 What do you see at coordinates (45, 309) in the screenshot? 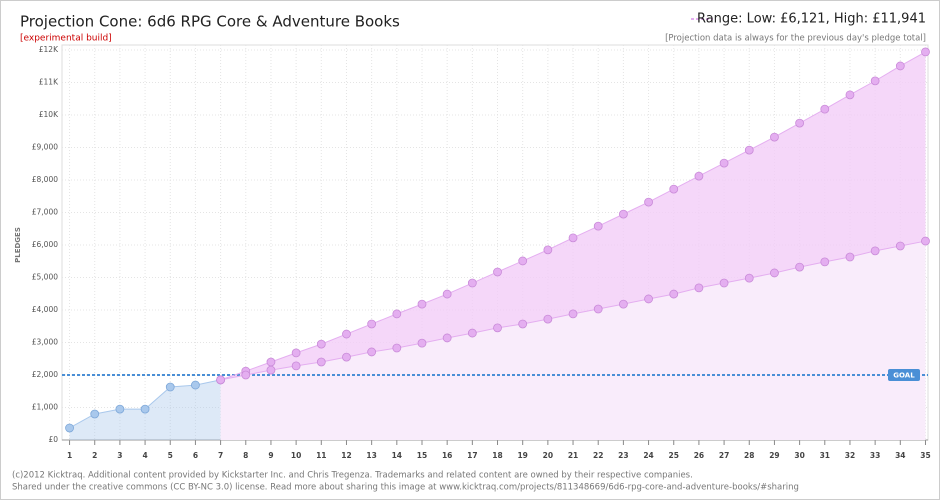
I see `y-tick-label: £4,000` at bounding box center [45, 309].